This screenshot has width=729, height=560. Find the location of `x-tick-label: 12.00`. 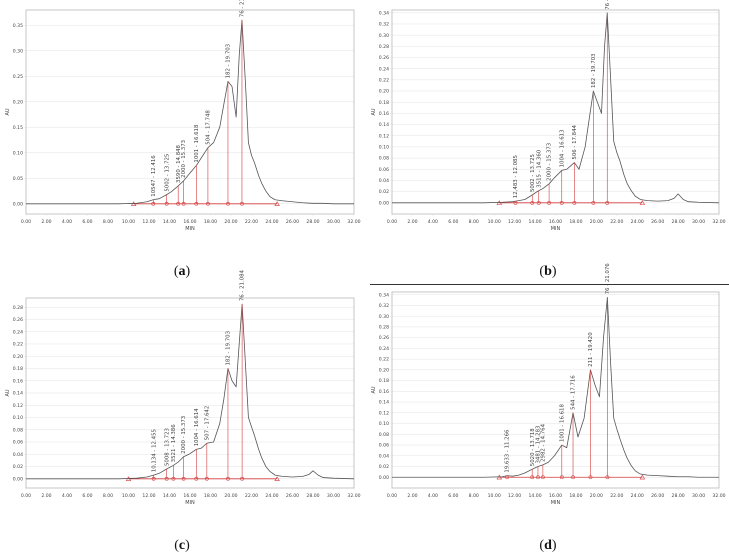

x-tick-label: 12.00 is located at coordinates (148, 222).